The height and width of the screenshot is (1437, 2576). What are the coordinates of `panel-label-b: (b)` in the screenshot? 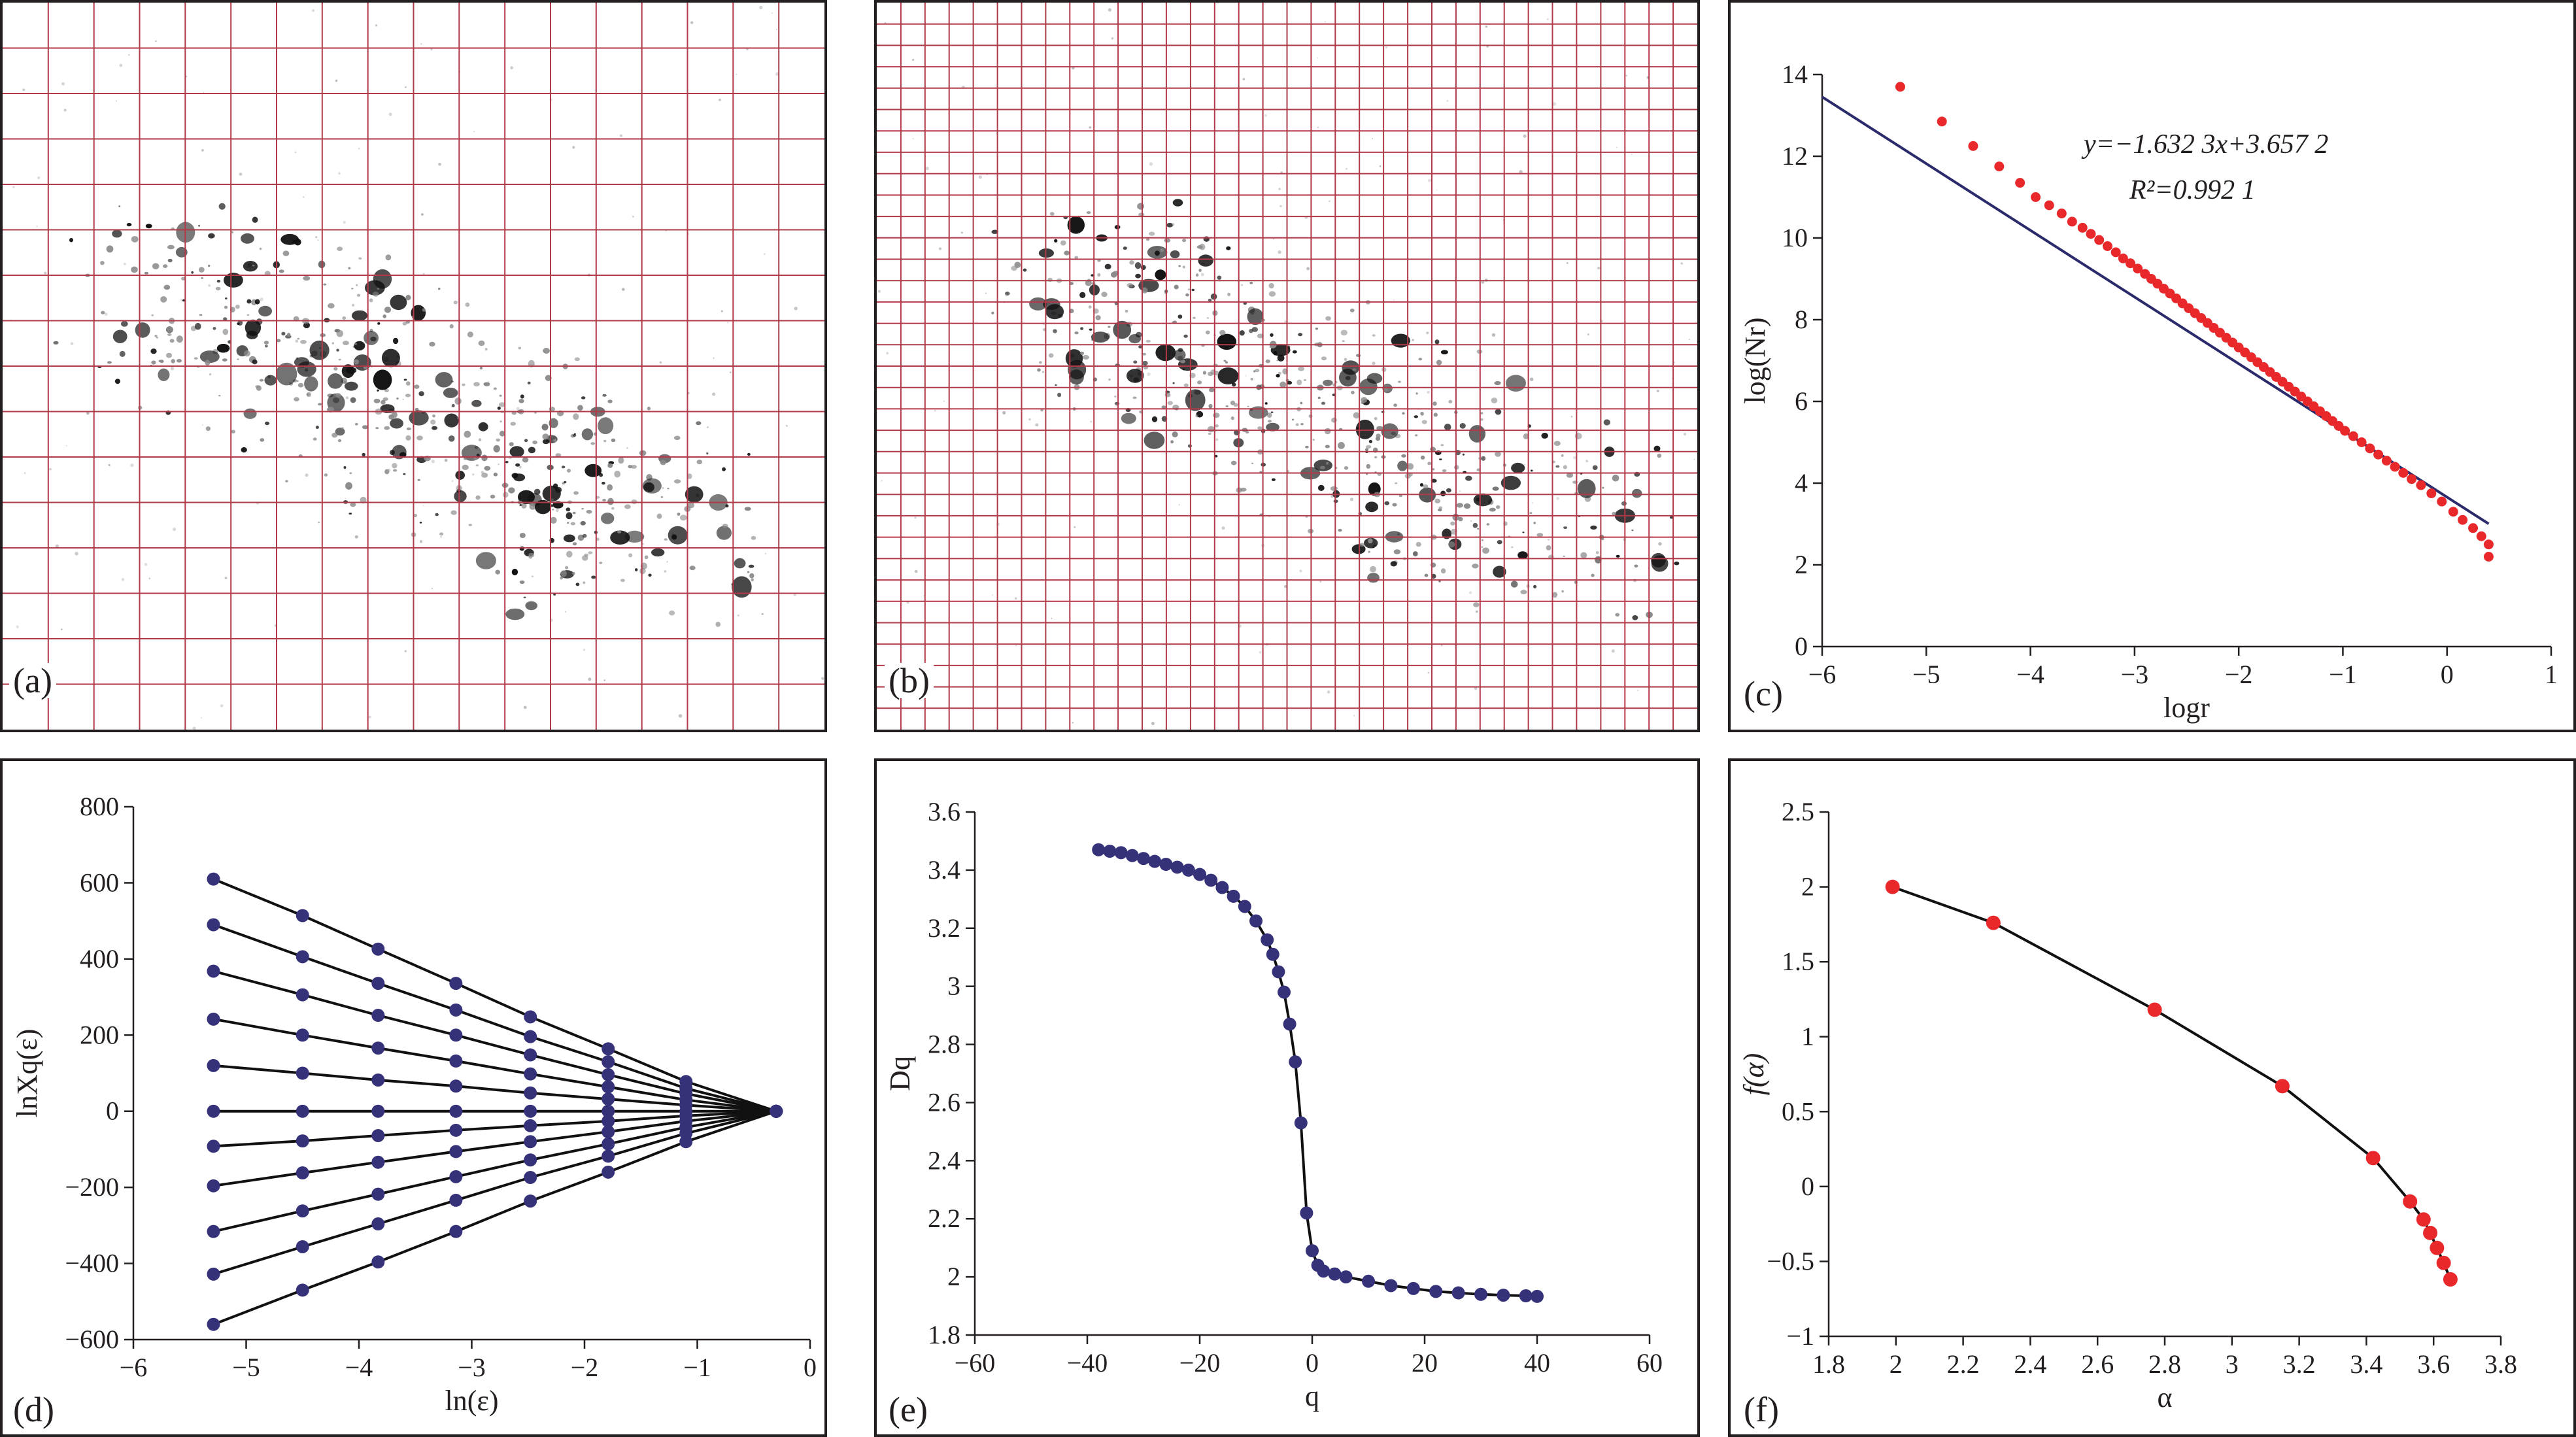 It's located at (909, 680).